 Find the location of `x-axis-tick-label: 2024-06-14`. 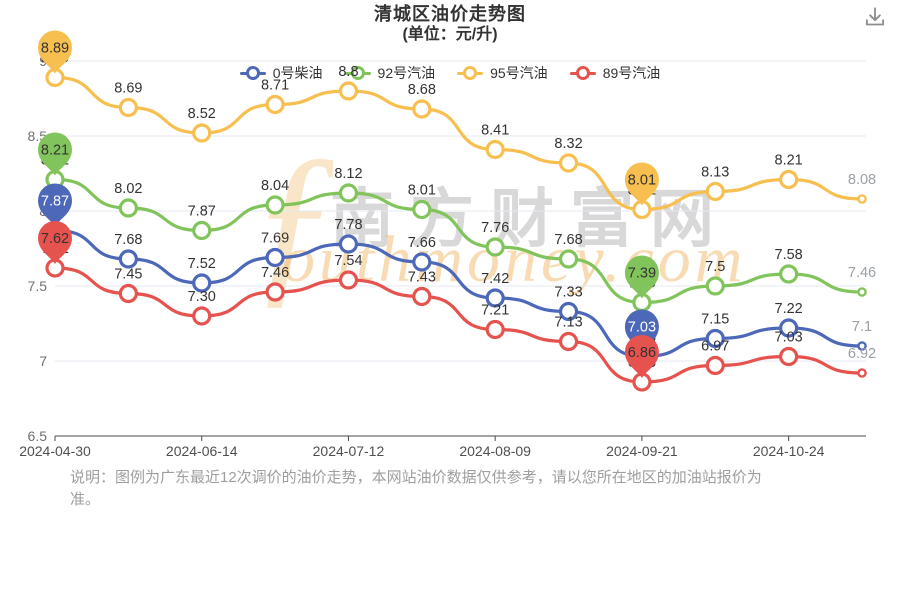

x-axis-tick-label: 2024-06-14 is located at coordinates (202, 451).